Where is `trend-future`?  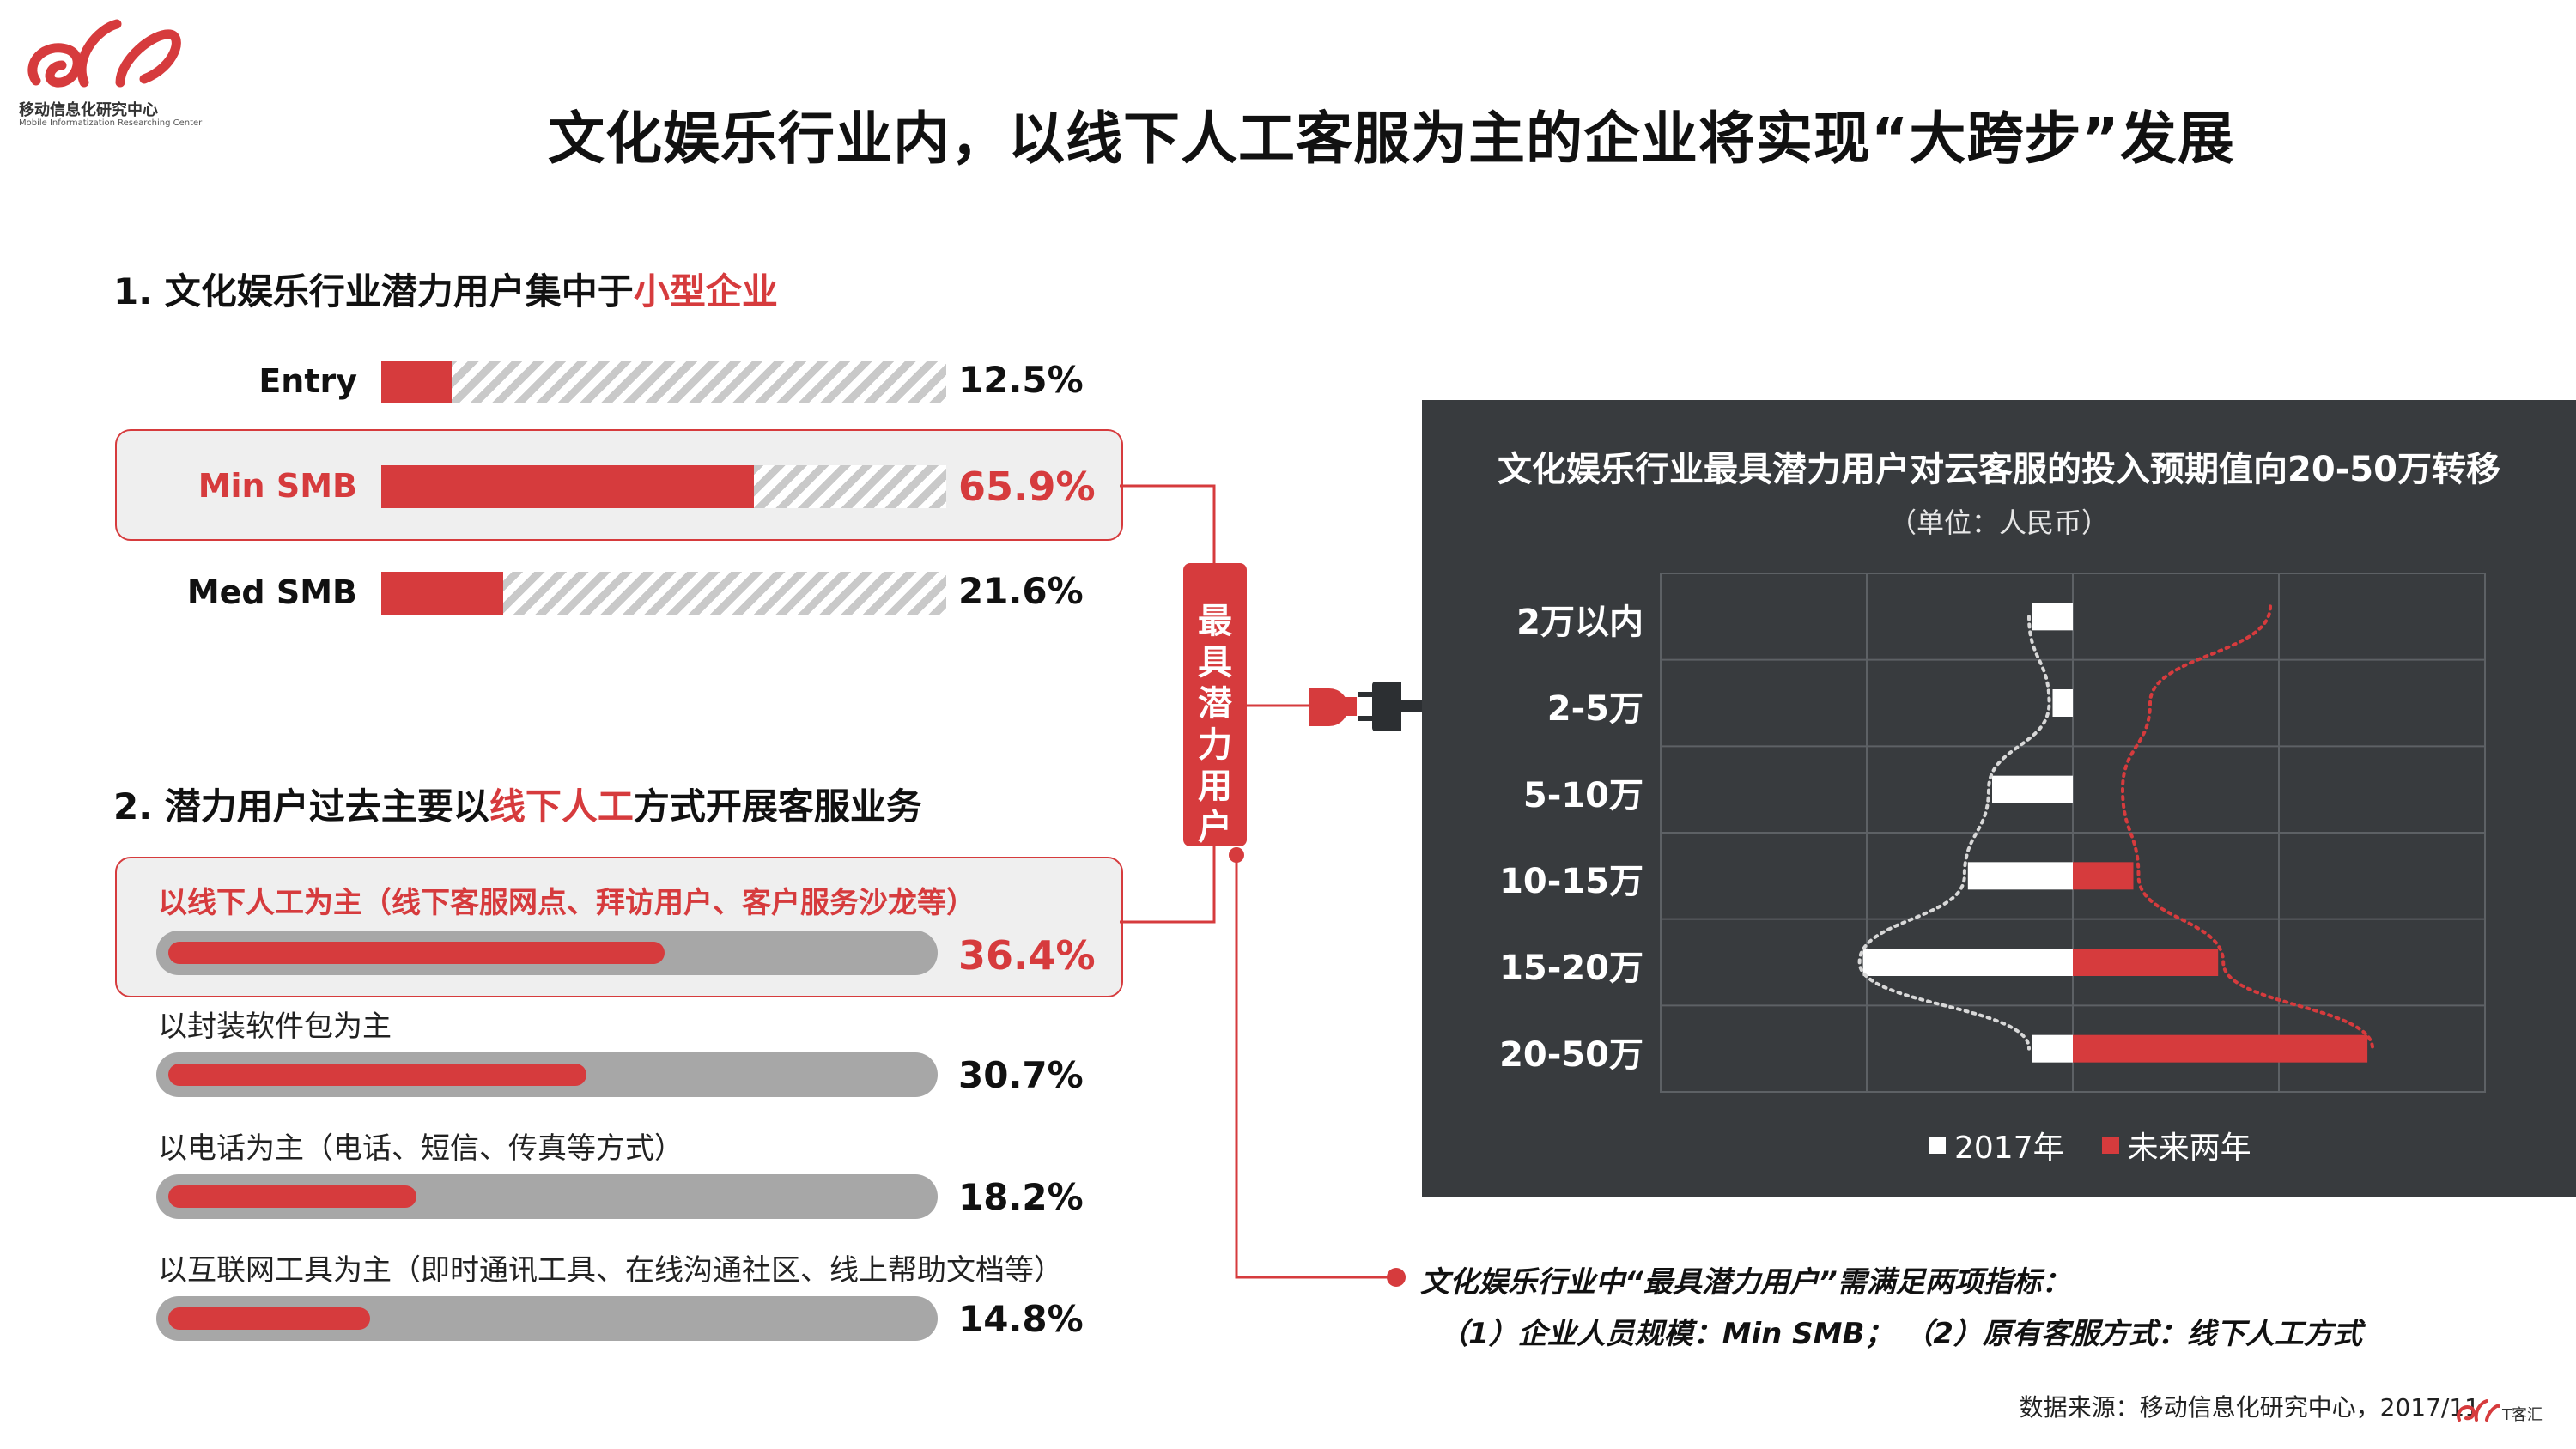
trend-future is located at coordinates (2247, 827).